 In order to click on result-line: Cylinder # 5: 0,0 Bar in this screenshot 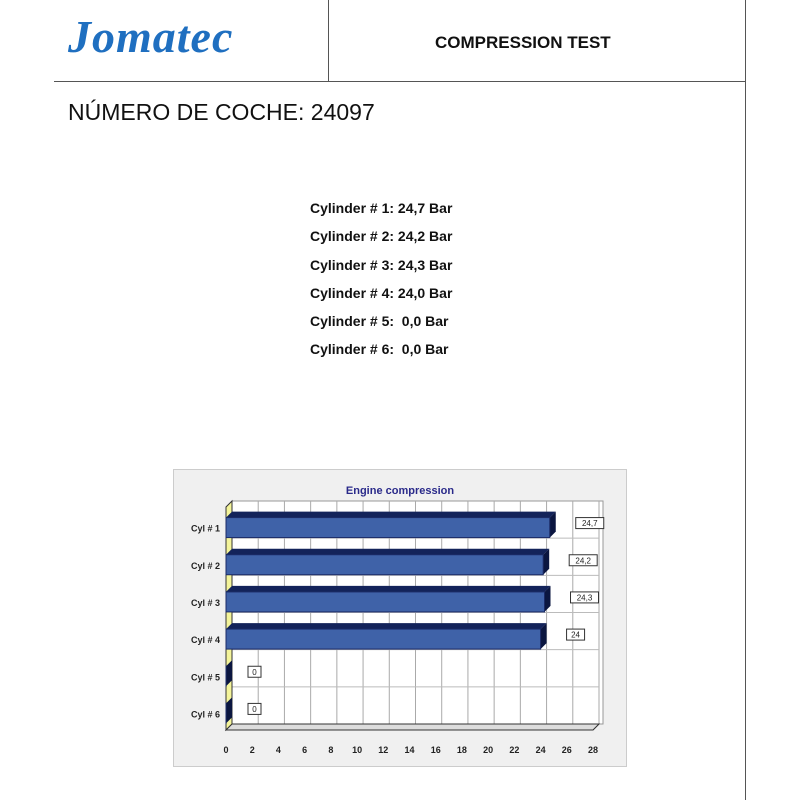, I will do `click(379, 321)`.